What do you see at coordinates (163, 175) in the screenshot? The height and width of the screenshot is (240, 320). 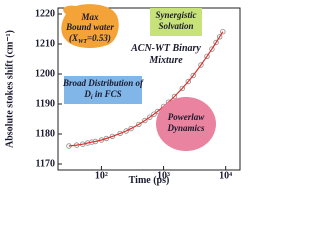 I see `x-tick-label: 10³` at bounding box center [163, 175].